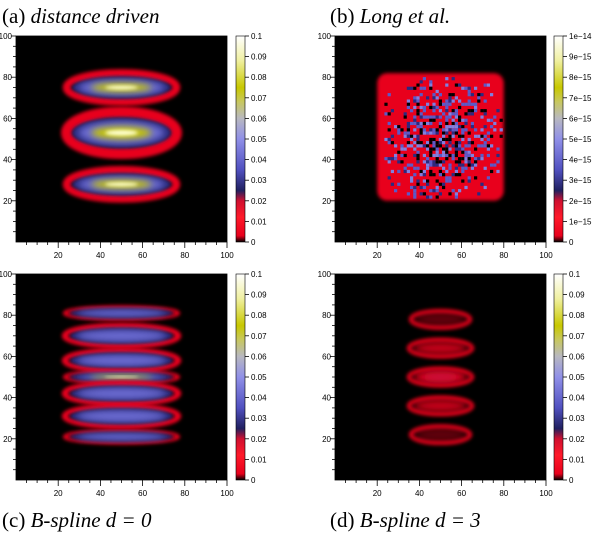  I want to click on colorbar-tick-label: 0.05, so click(577, 377).